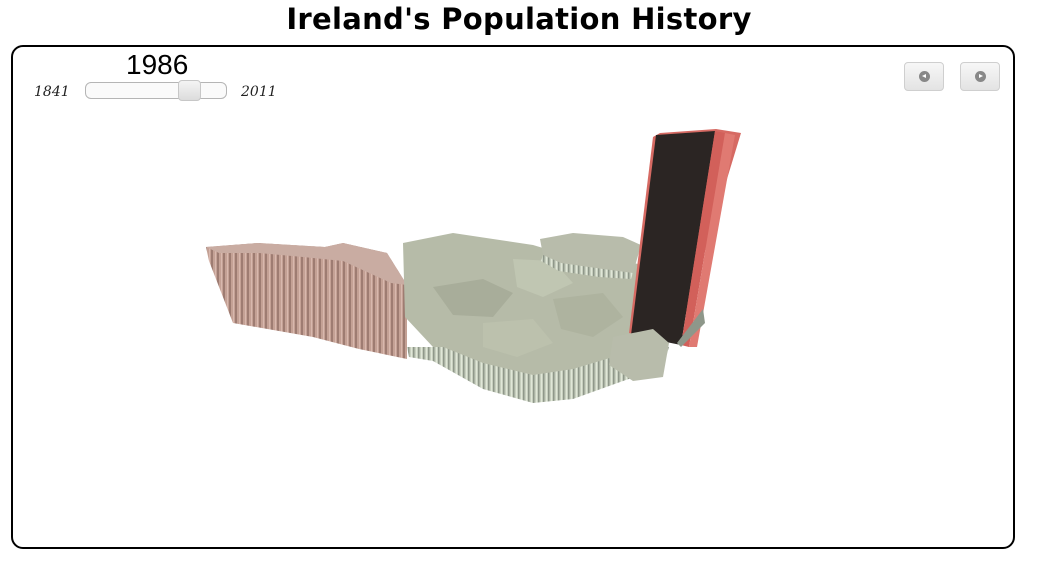 The width and height of the screenshot is (1038, 568). I want to click on region-dublin-bar, so click(685, 238).